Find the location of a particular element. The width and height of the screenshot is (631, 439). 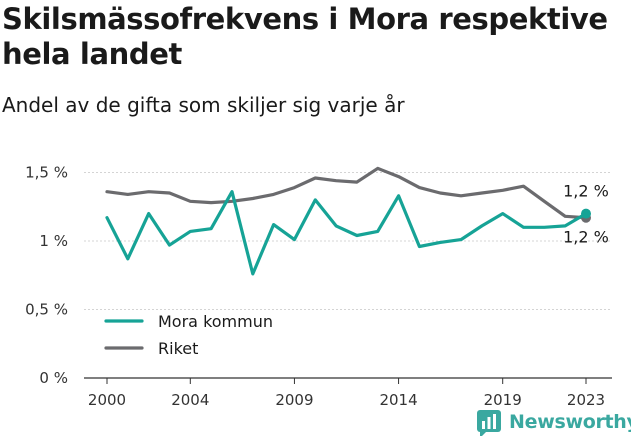

y-tick-label: 0,5 % is located at coordinates (46, 310).